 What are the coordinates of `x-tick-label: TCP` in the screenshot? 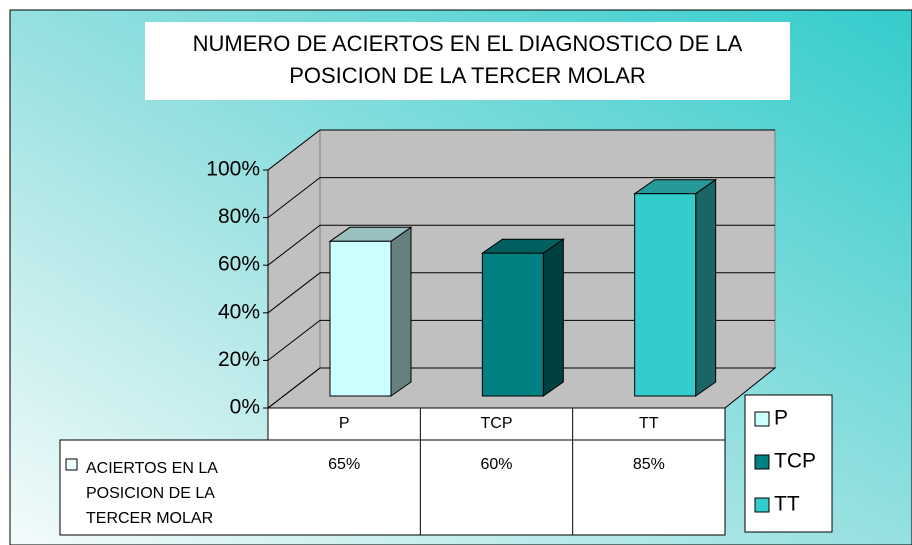 It's located at (497, 423).